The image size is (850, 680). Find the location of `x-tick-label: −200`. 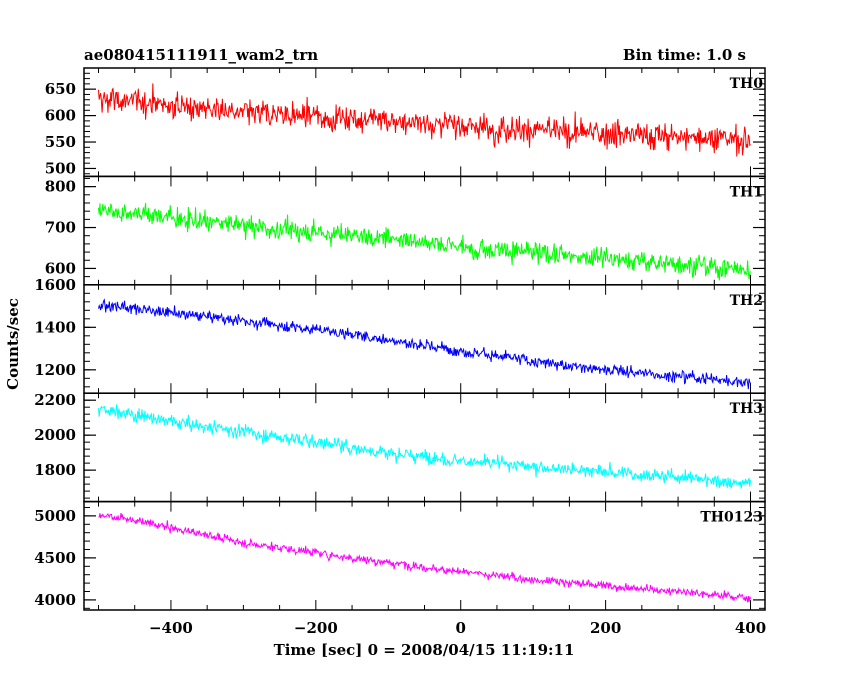

x-tick-label: −200 is located at coordinates (316, 628).